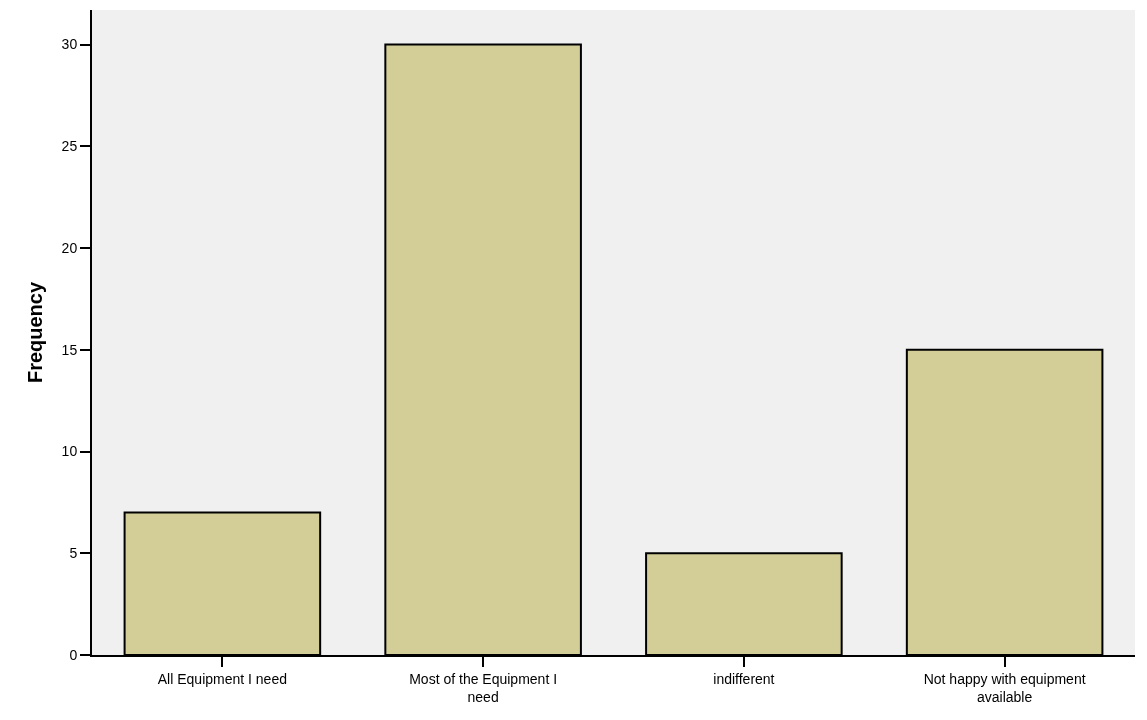 The width and height of the screenshot is (1147, 720). What do you see at coordinates (744, 678) in the screenshot?
I see `x-tick-label: indifferent` at bounding box center [744, 678].